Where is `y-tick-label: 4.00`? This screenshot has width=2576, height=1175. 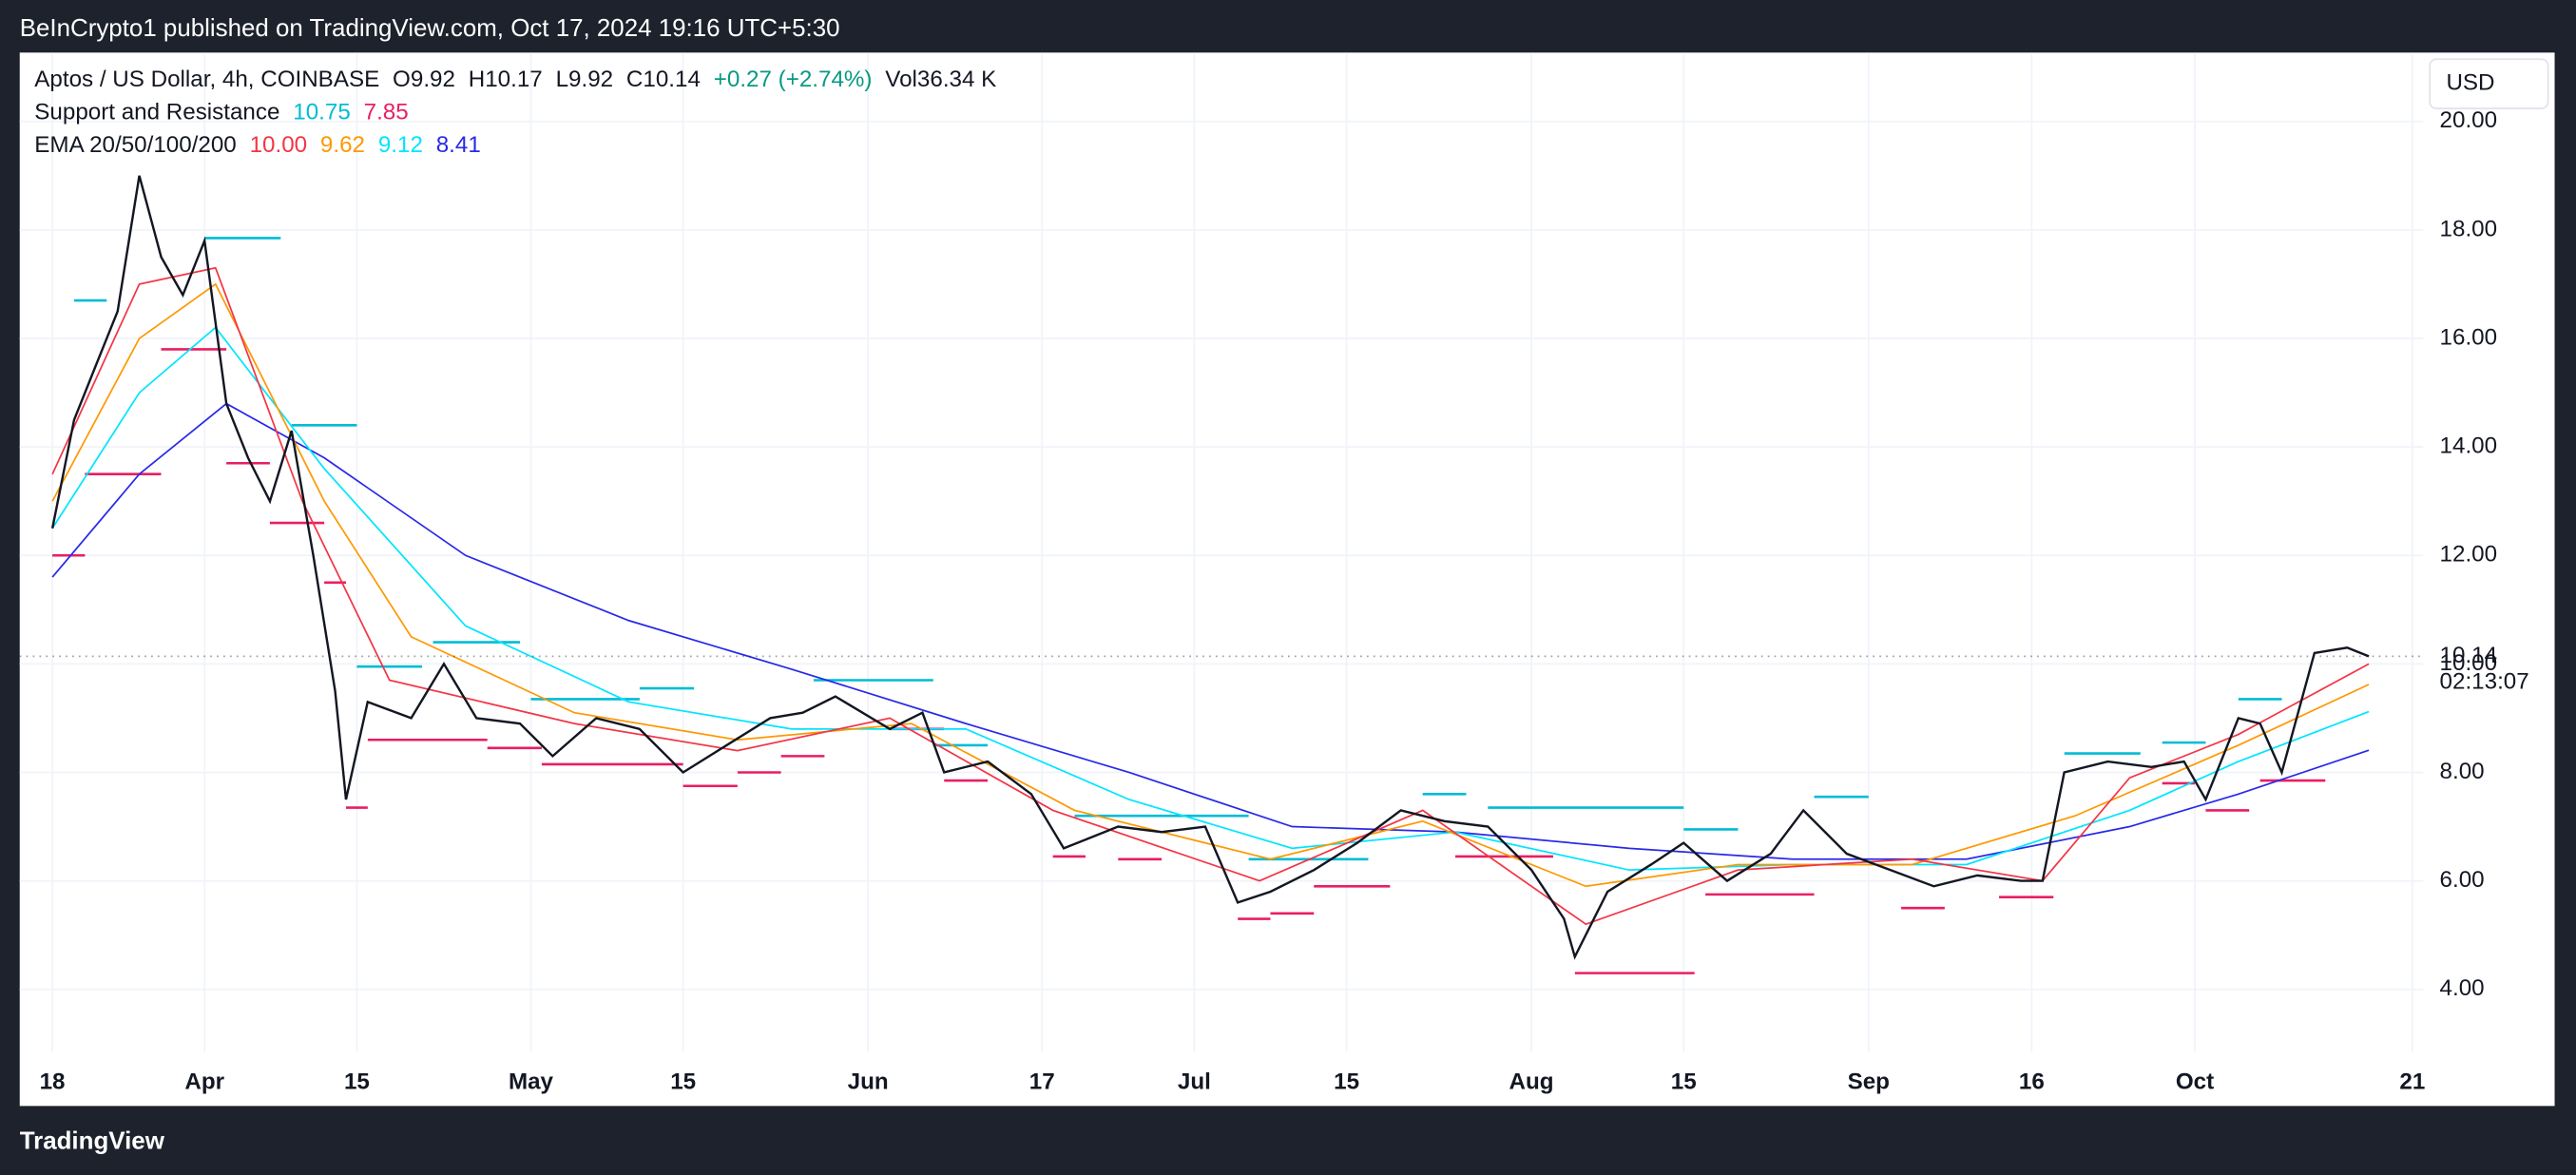
y-tick-label: 4.00 is located at coordinates (2462, 988).